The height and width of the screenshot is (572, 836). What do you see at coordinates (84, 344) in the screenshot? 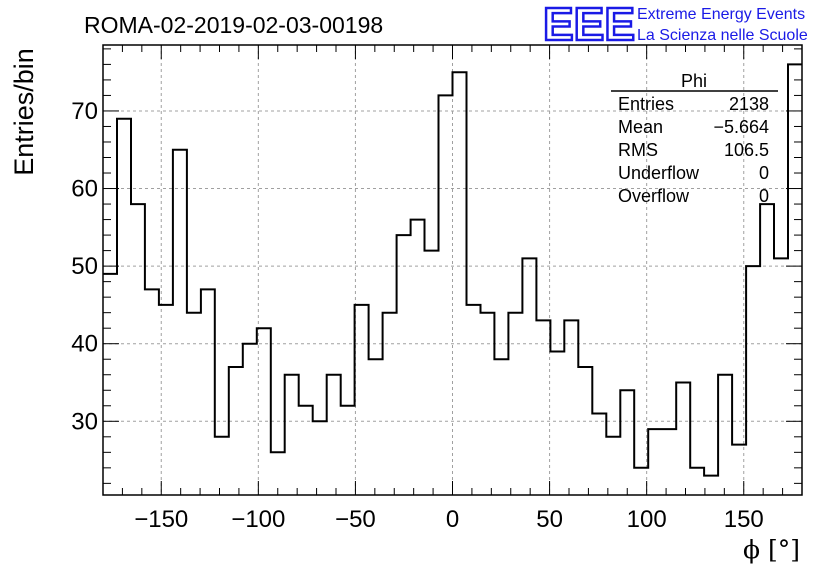
I see `y-tick-label: 40` at bounding box center [84, 344].